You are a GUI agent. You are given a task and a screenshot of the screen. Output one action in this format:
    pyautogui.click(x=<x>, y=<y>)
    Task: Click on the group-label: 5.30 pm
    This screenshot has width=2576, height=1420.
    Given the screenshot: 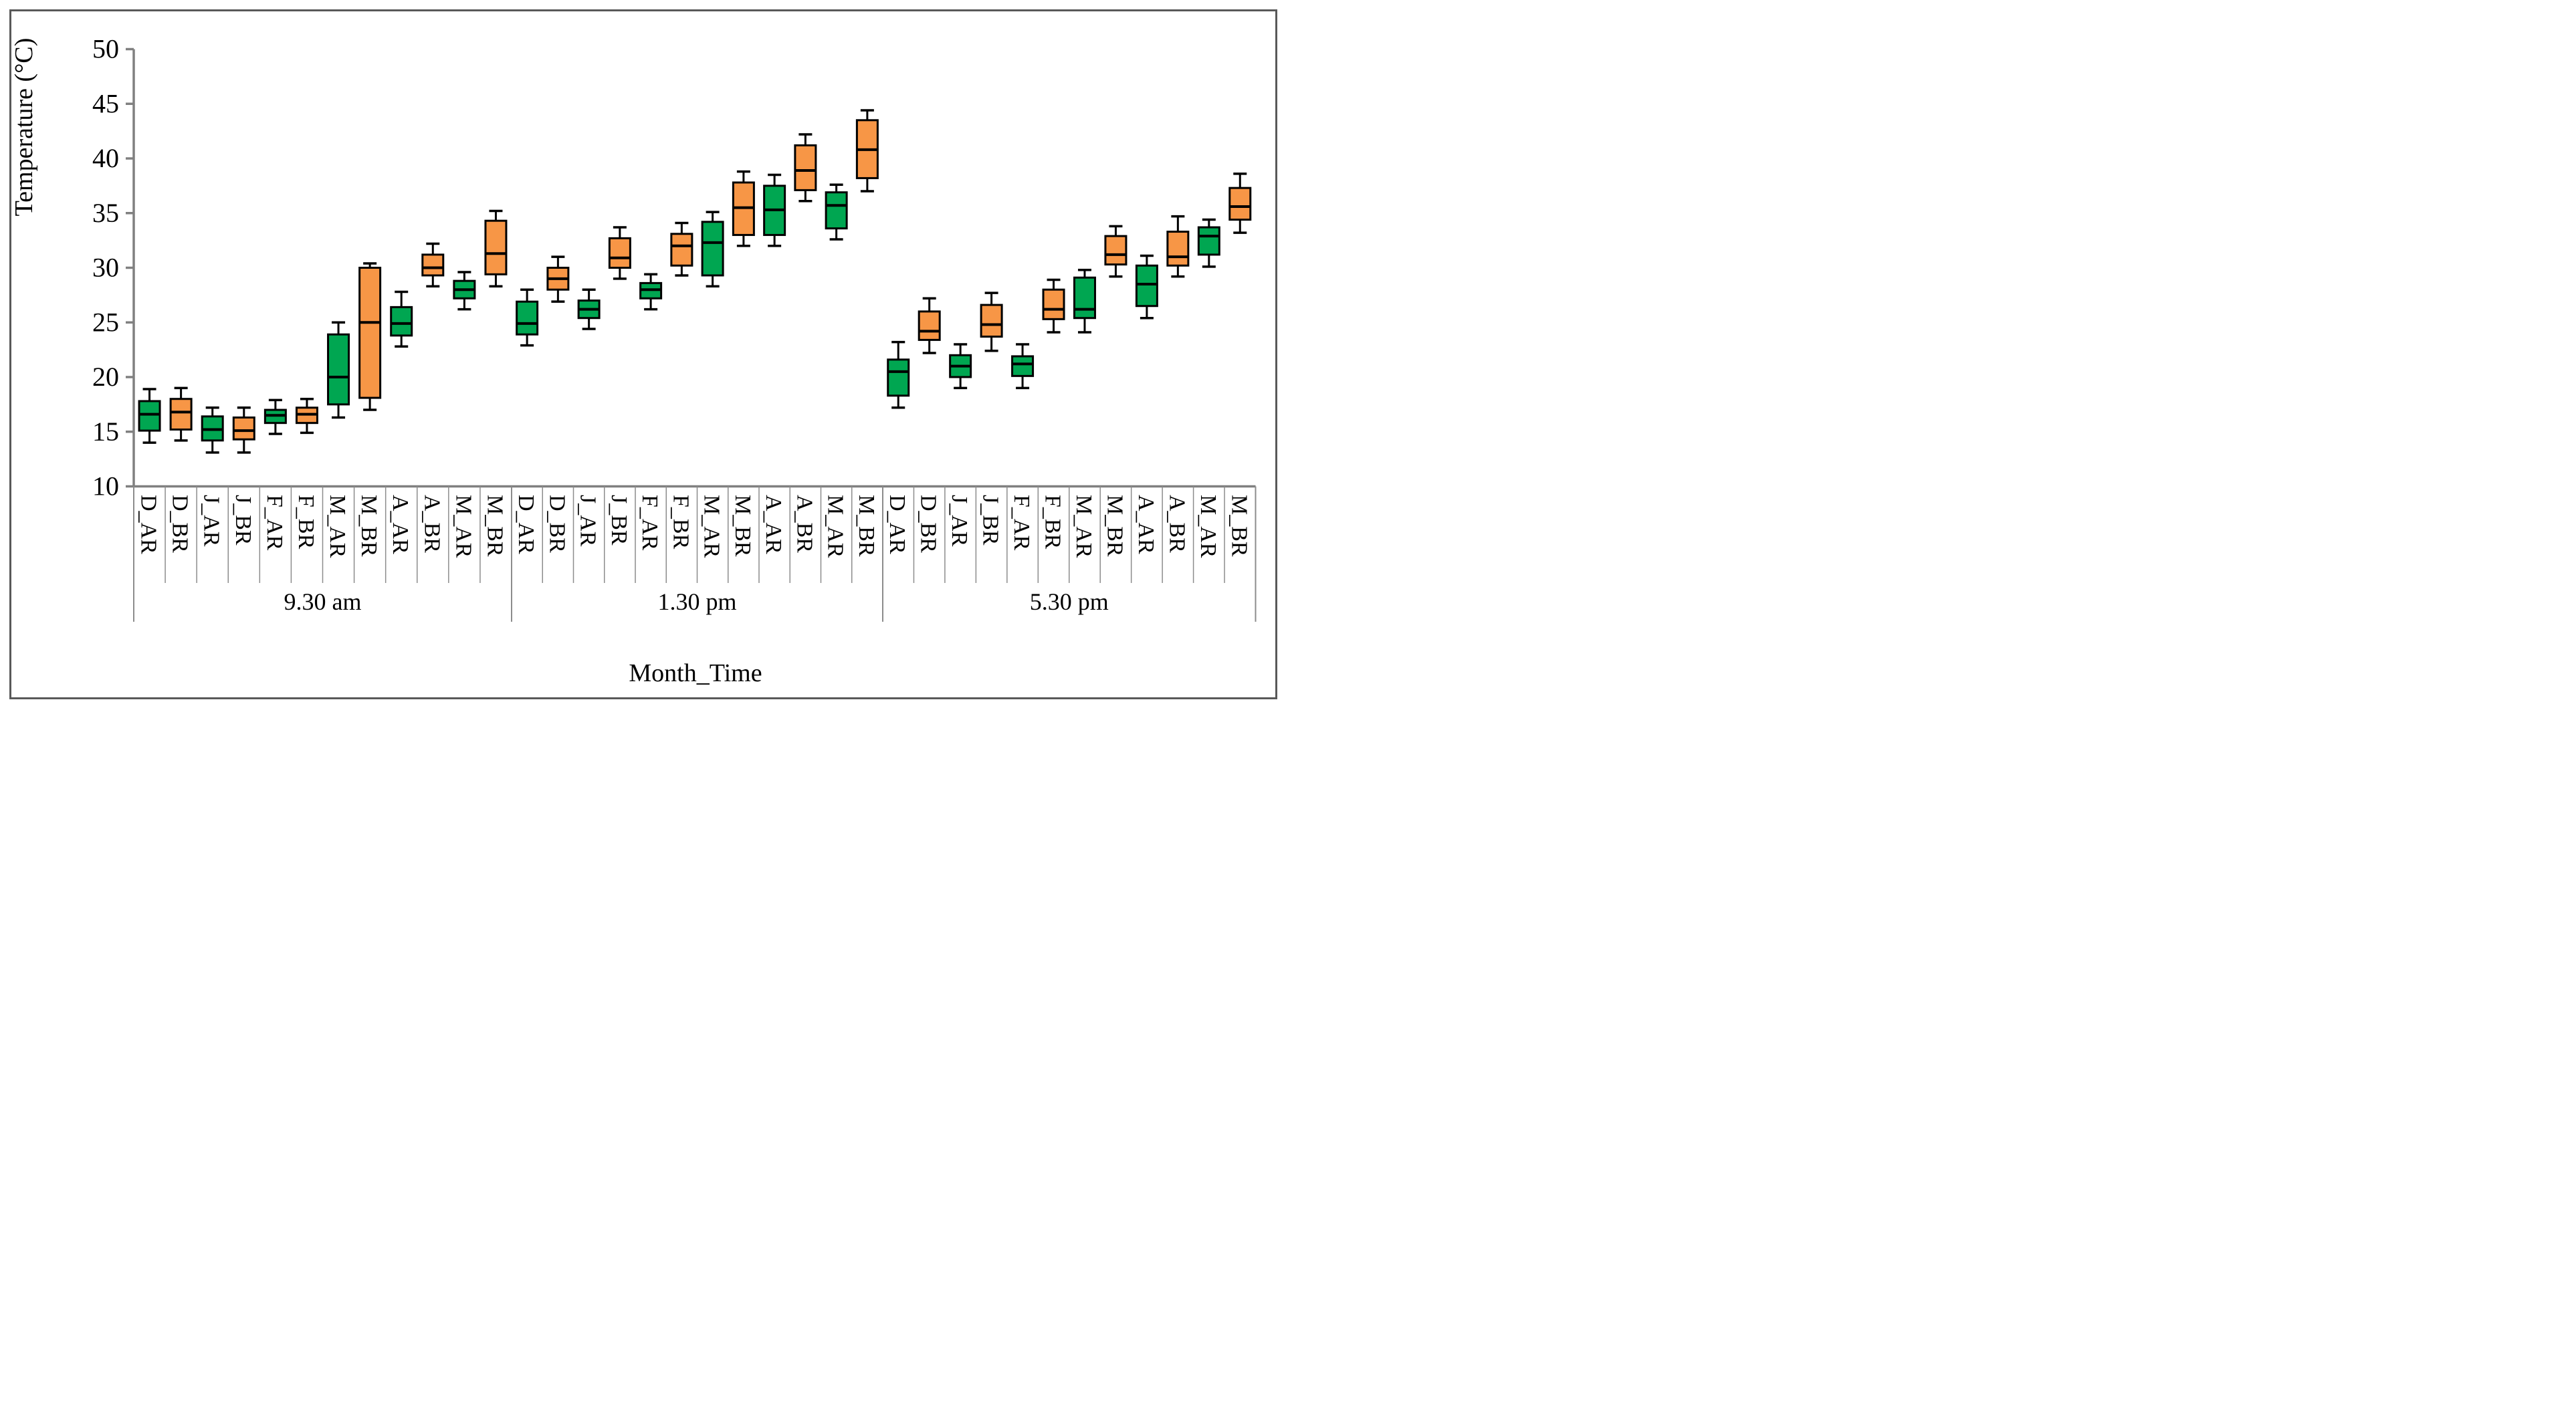 What is the action you would take?
    pyautogui.click(x=1069, y=601)
    